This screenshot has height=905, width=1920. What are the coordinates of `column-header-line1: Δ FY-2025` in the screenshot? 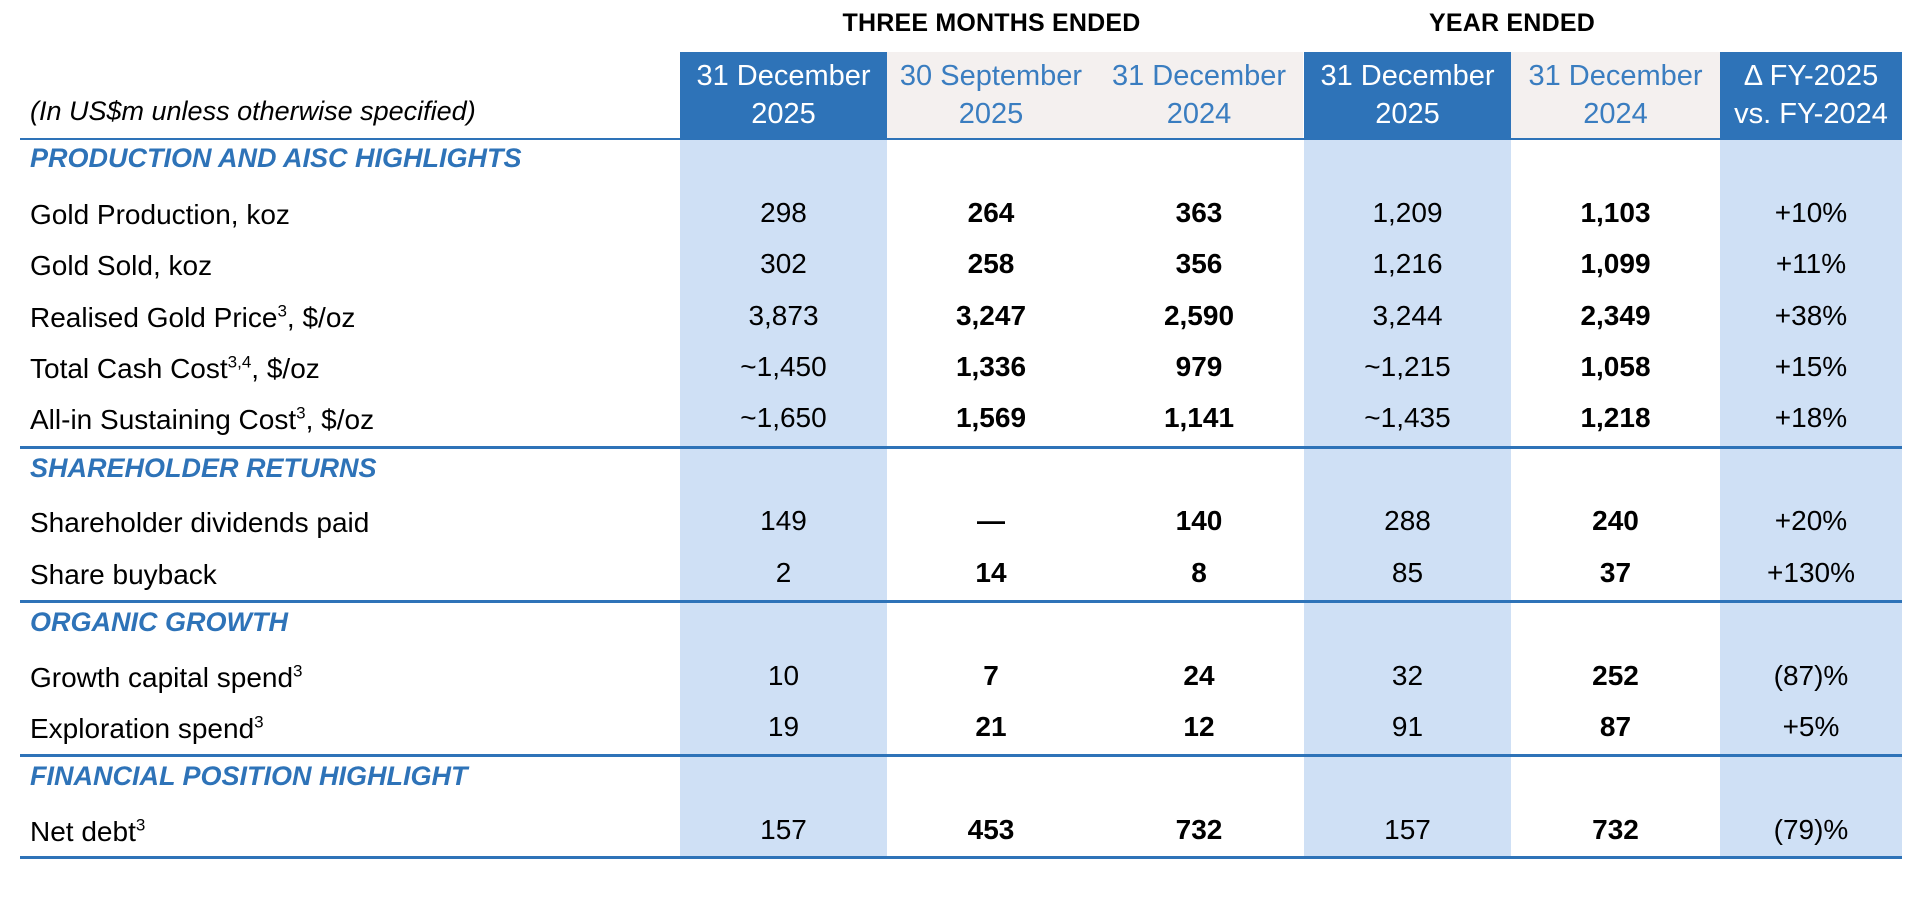 It's located at (1811, 76).